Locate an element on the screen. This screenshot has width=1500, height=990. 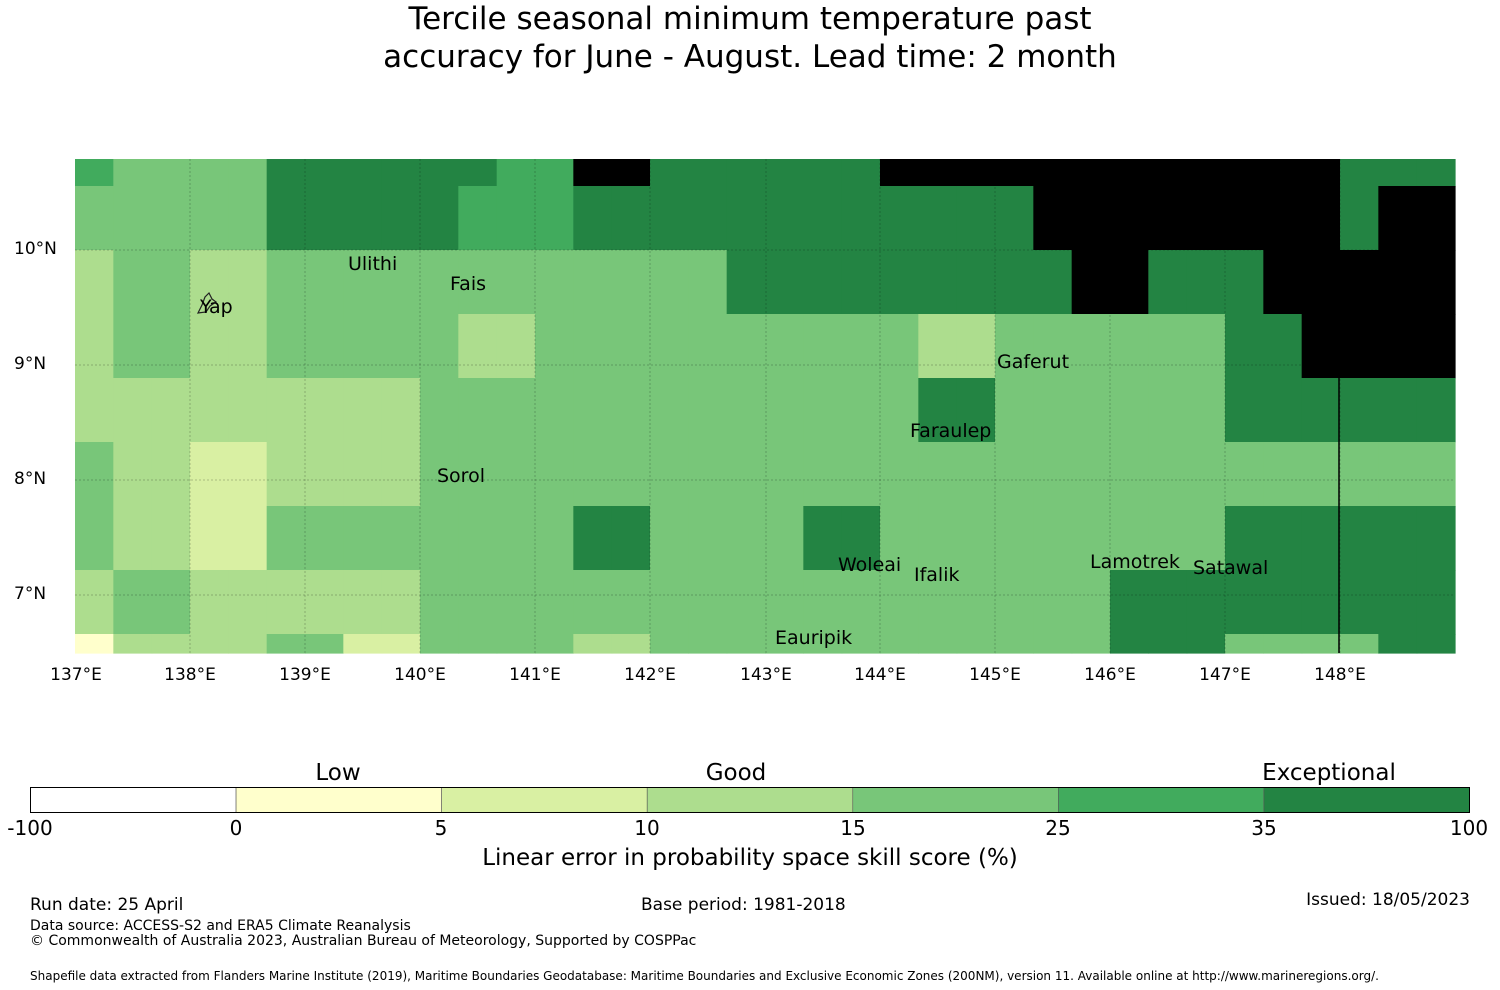
lat-label-9n: 9°N is located at coordinates (30, 364).